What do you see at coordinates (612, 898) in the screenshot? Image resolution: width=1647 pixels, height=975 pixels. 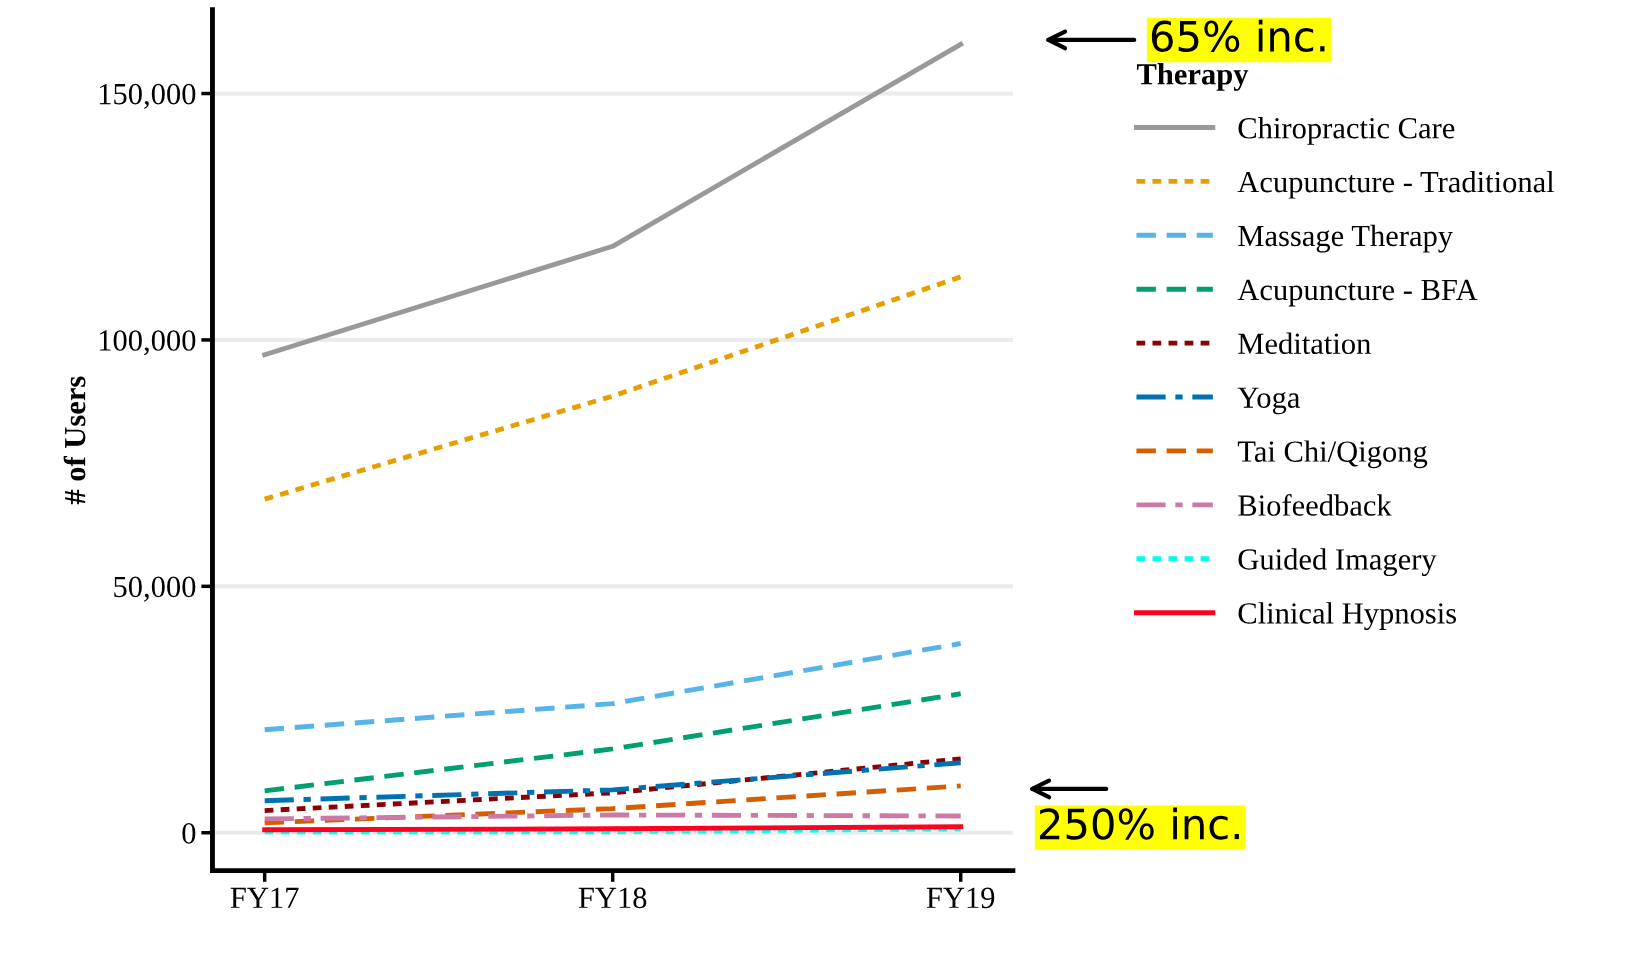 I see `x-tick-label: FY18` at bounding box center [612, 898].